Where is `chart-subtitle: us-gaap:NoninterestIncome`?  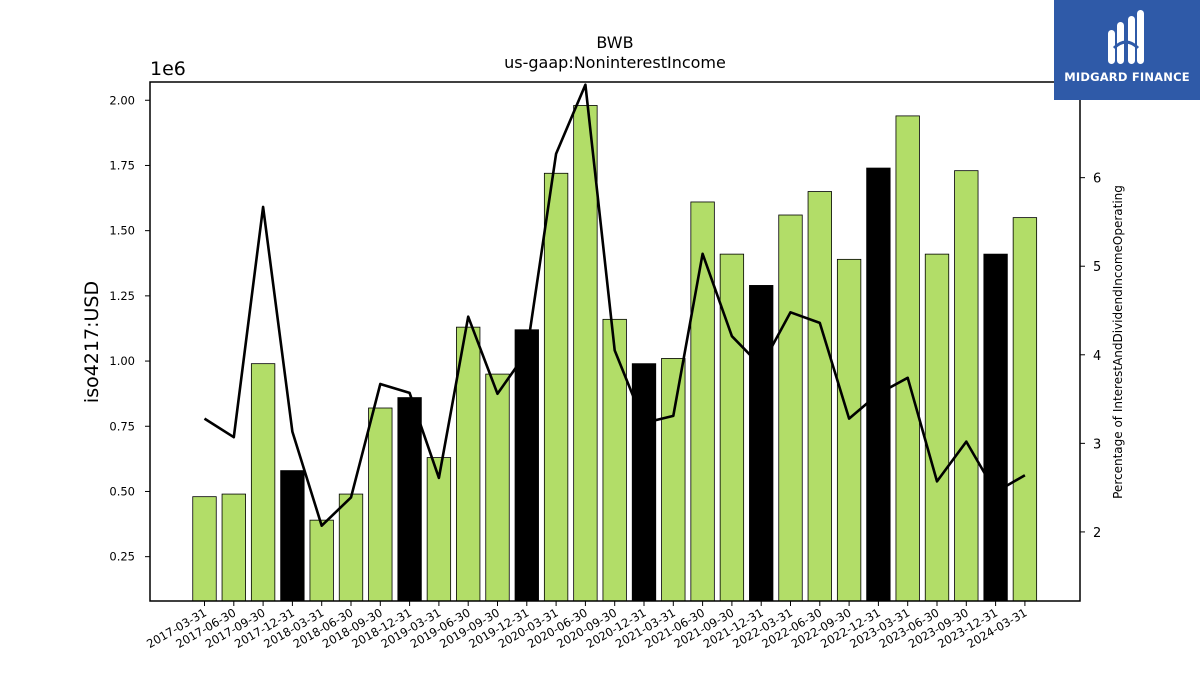
chart-subtitle: us-gaap:NoninterestIncome is located at coordinates (615, 62).